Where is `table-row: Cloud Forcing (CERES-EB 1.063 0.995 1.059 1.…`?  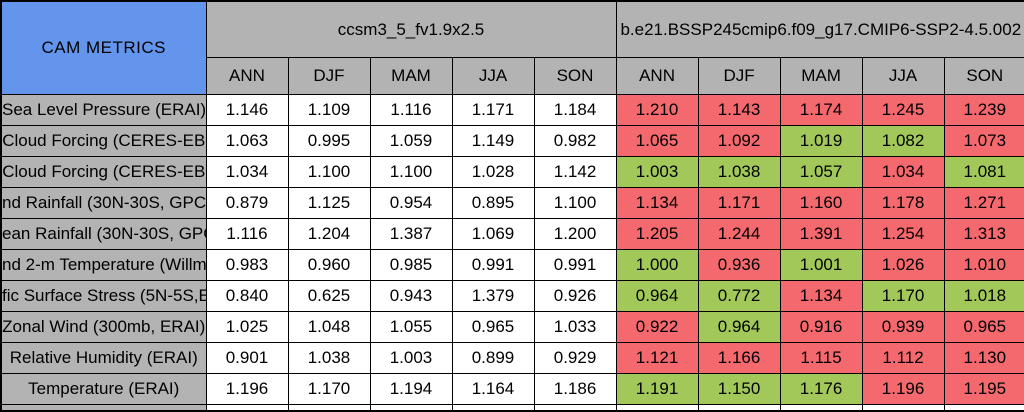
table-row: Cloud Forcing (CERES-EB 1.063 0.995 1.059 1.… is located at coordinates (512, 141).